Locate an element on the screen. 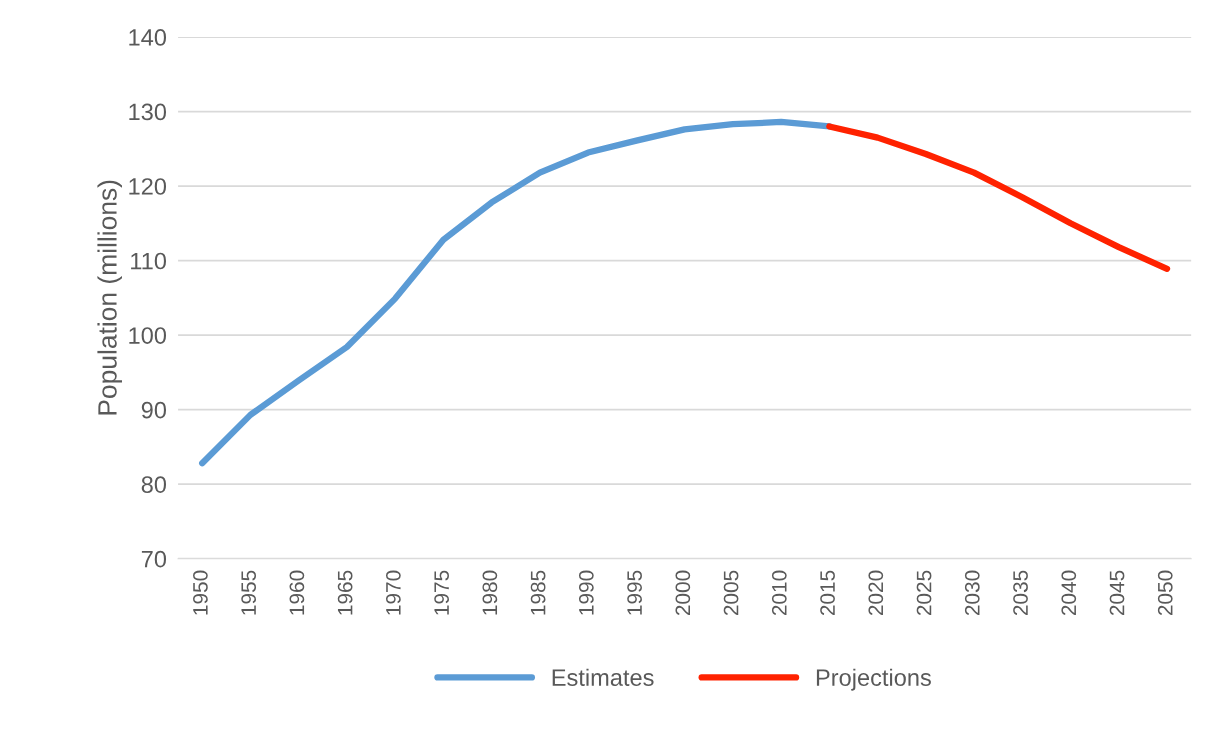 The height and width of the screenshot is (740, 1228). x-tick-label: 2050 is located at coordinates (1165, 593).